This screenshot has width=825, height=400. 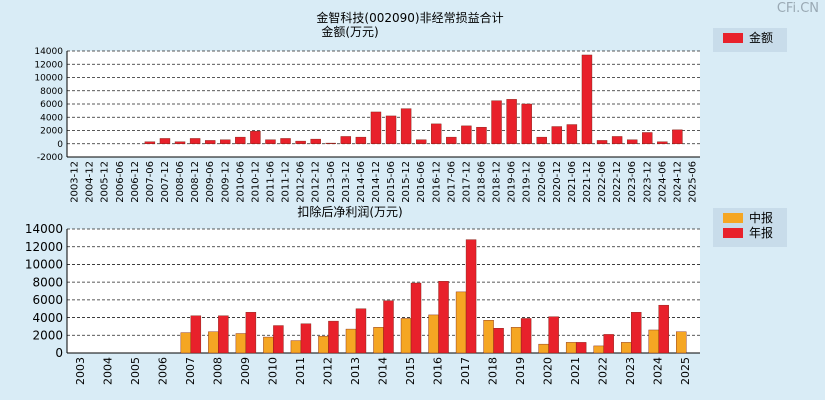 I want to click on x-tick-label: 2005, so click(x=135, y=371).